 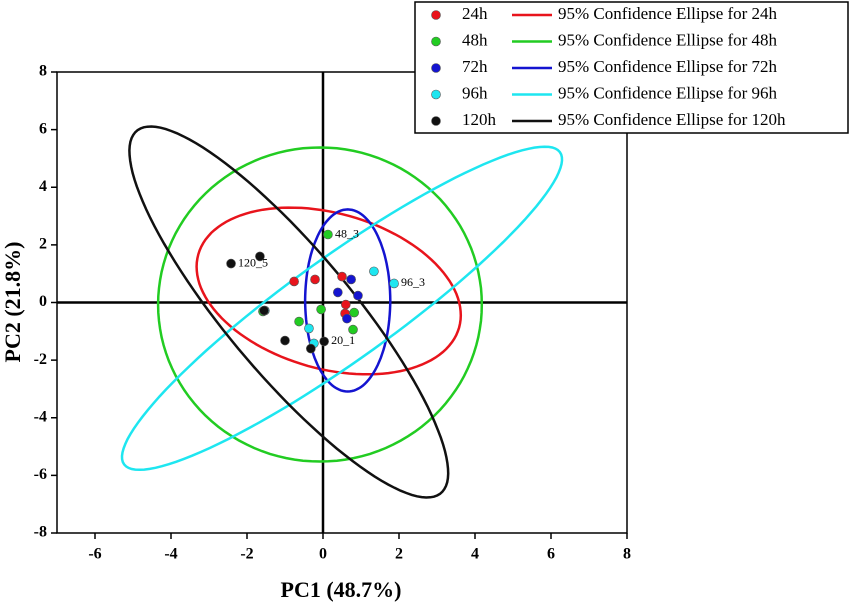 What do you see at coordinates (253, 262) in the screenshot?
I see `point-annotation: 120_5` at bounding box center [253, 262].